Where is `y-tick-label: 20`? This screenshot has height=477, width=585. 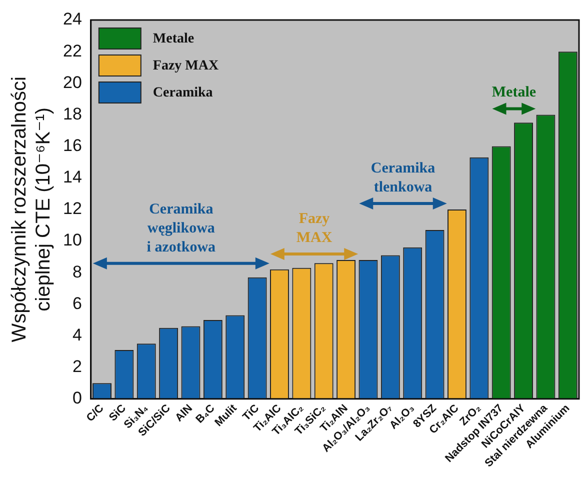 y-tick-label: 20 is located at coordinates (72, 82).